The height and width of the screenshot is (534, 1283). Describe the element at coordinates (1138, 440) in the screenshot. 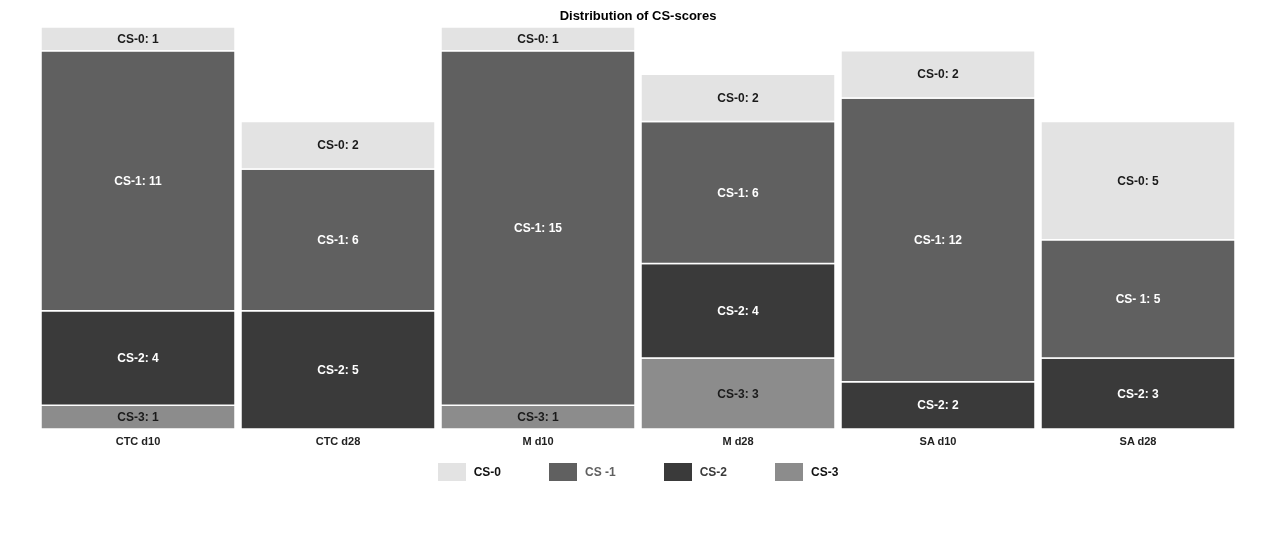

I see `x-tick-label: SA d28` at that location.